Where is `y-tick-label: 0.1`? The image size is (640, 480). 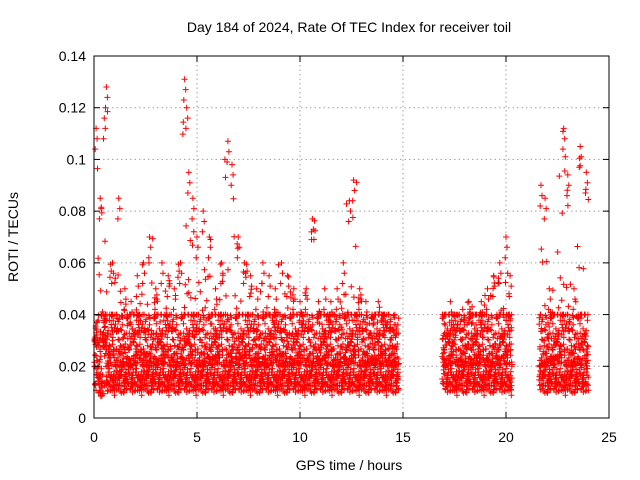 y-tick-label: 0.1 is located at coordinates (77, 159).